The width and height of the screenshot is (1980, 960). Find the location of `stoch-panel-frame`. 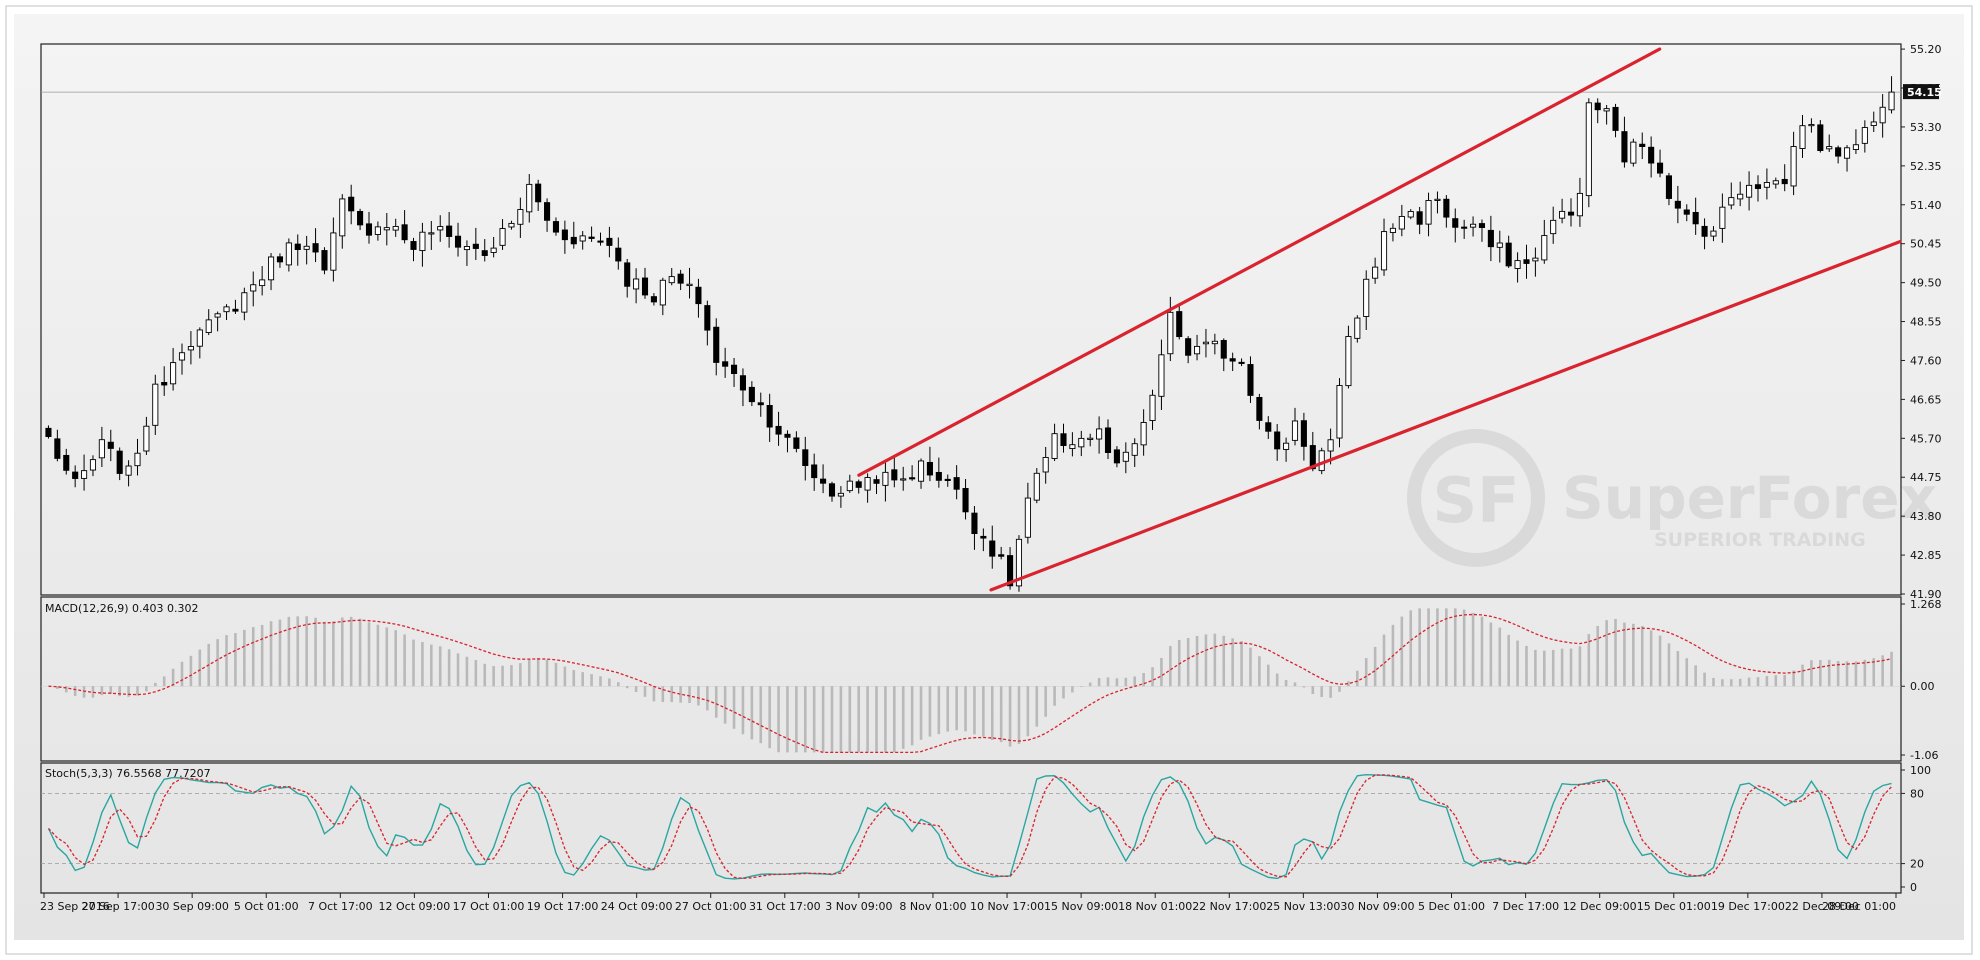

stoch-panel-frame is located at coordinates (971, 828).